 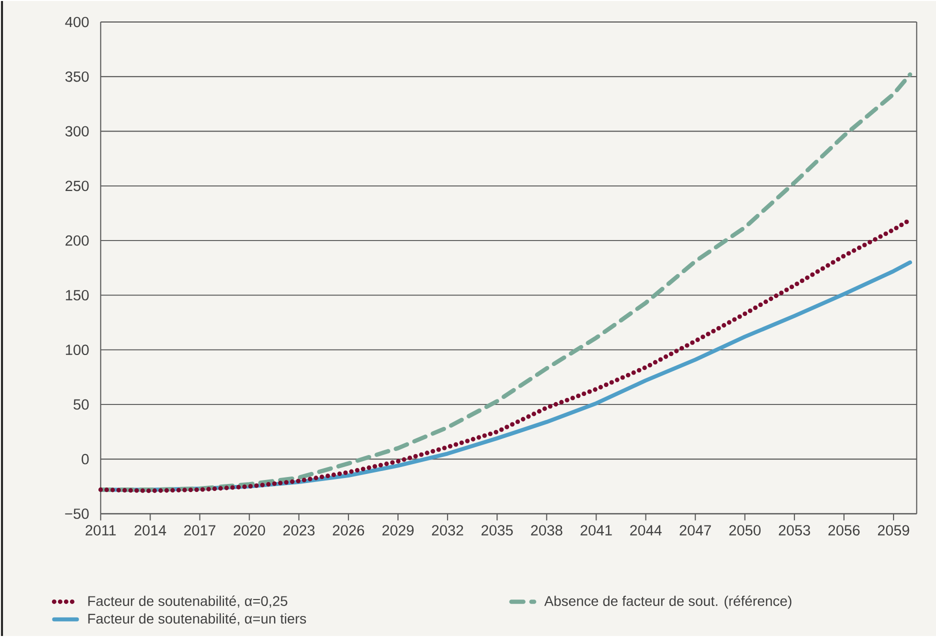 I want to click on x-tick-label: 2029, so click(x=398, y=530).